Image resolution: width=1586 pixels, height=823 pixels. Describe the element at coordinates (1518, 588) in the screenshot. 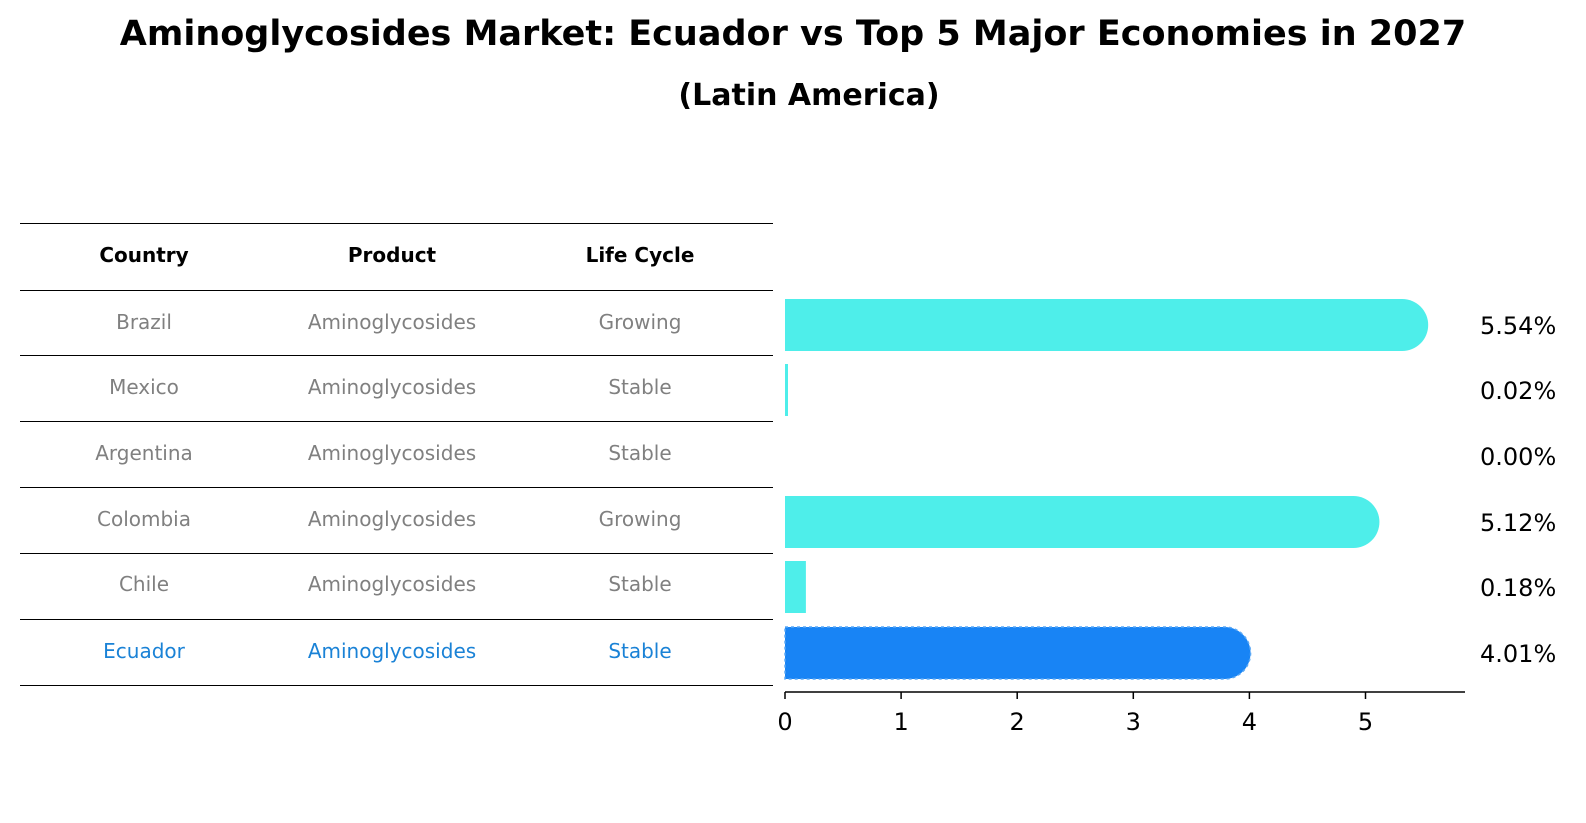

I see `bar-value-label: 0.18%` at that location.